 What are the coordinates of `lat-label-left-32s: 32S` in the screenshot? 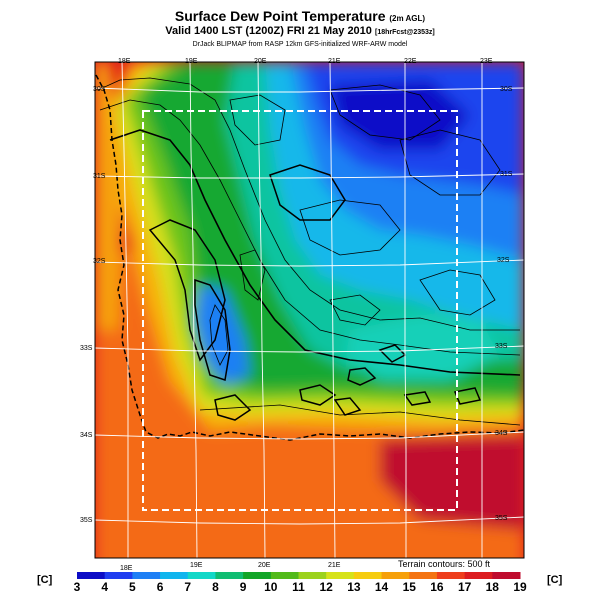 It's located at (99, 261).